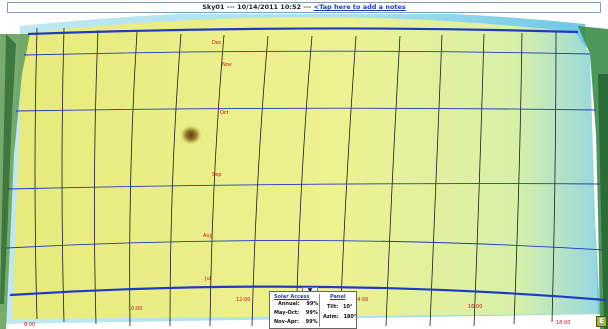 This screenshot has width=608, height=329. Describe the element at coordinates (312, 304) in the screenshot. I see `annual-value: 99%` at that location.